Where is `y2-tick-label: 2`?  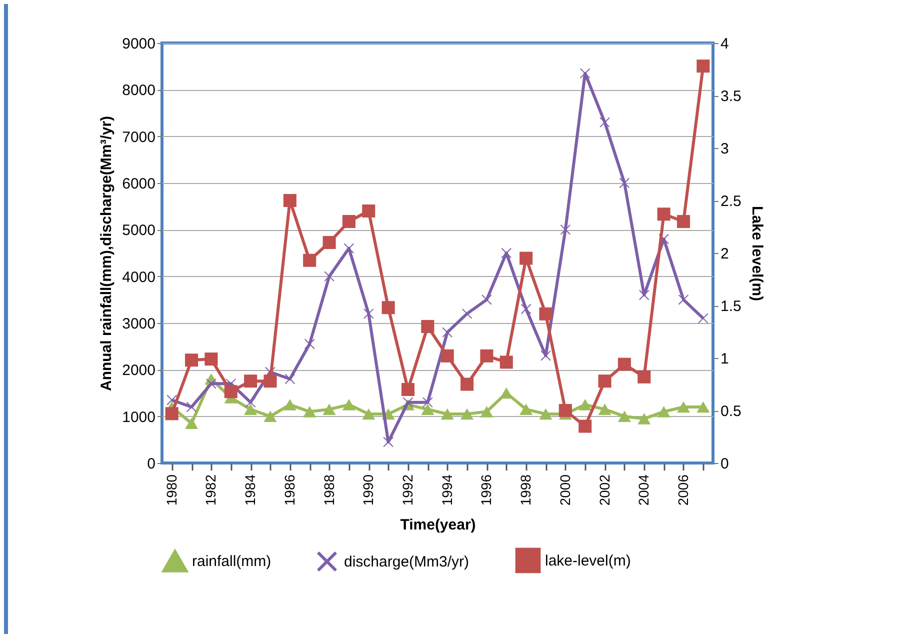 y2-tick-label: 2 is located at coordinates (724, 254).